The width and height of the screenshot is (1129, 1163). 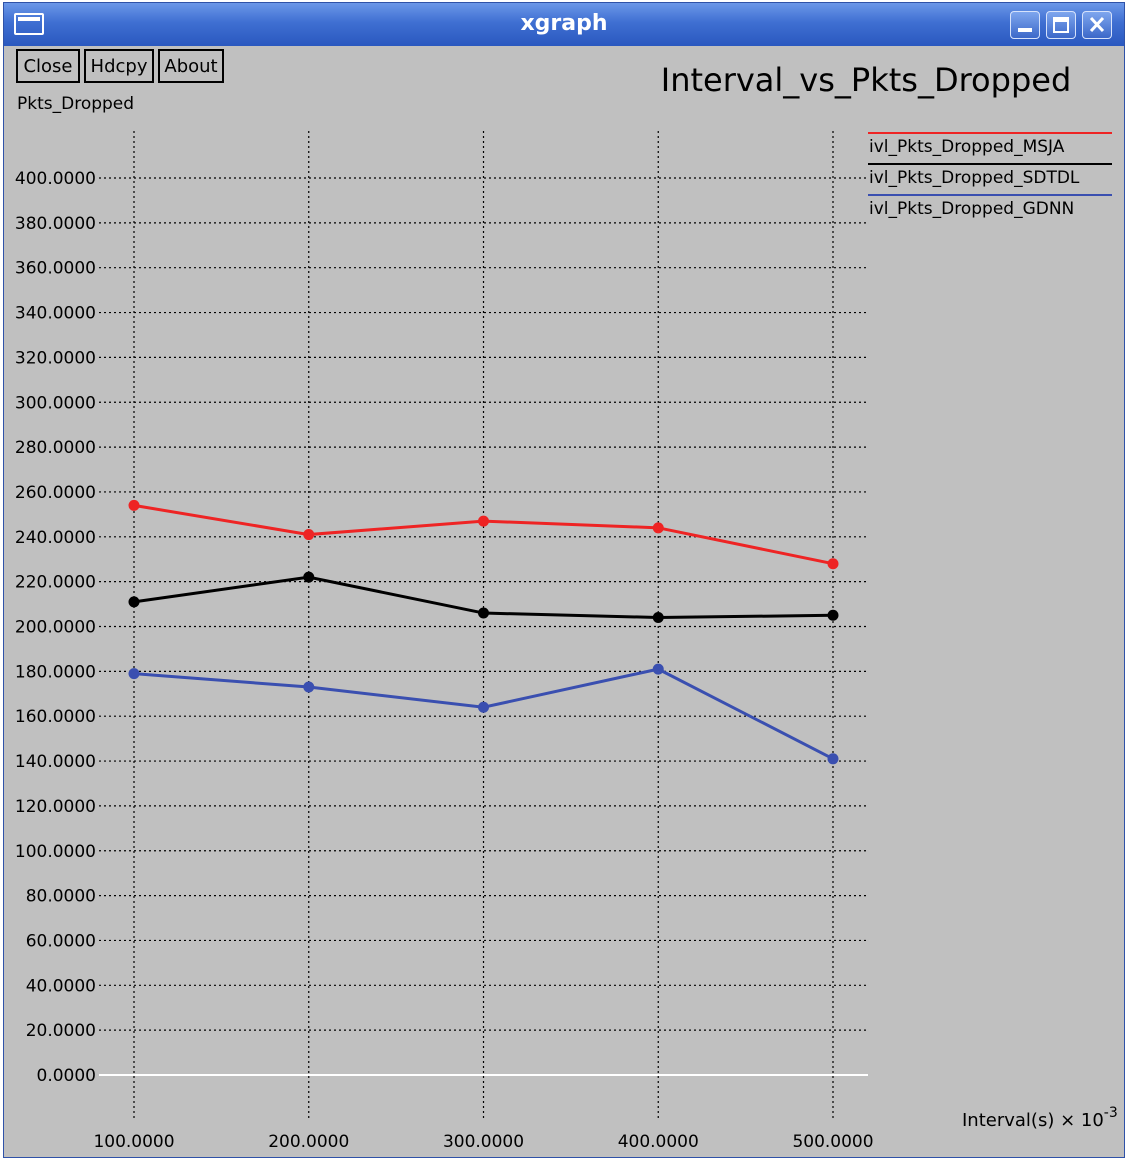 What do you see at coordinates (55, 493) in the screenshot?
I see `y-tick-label: 260.0000` at bounding box center [55, 493].